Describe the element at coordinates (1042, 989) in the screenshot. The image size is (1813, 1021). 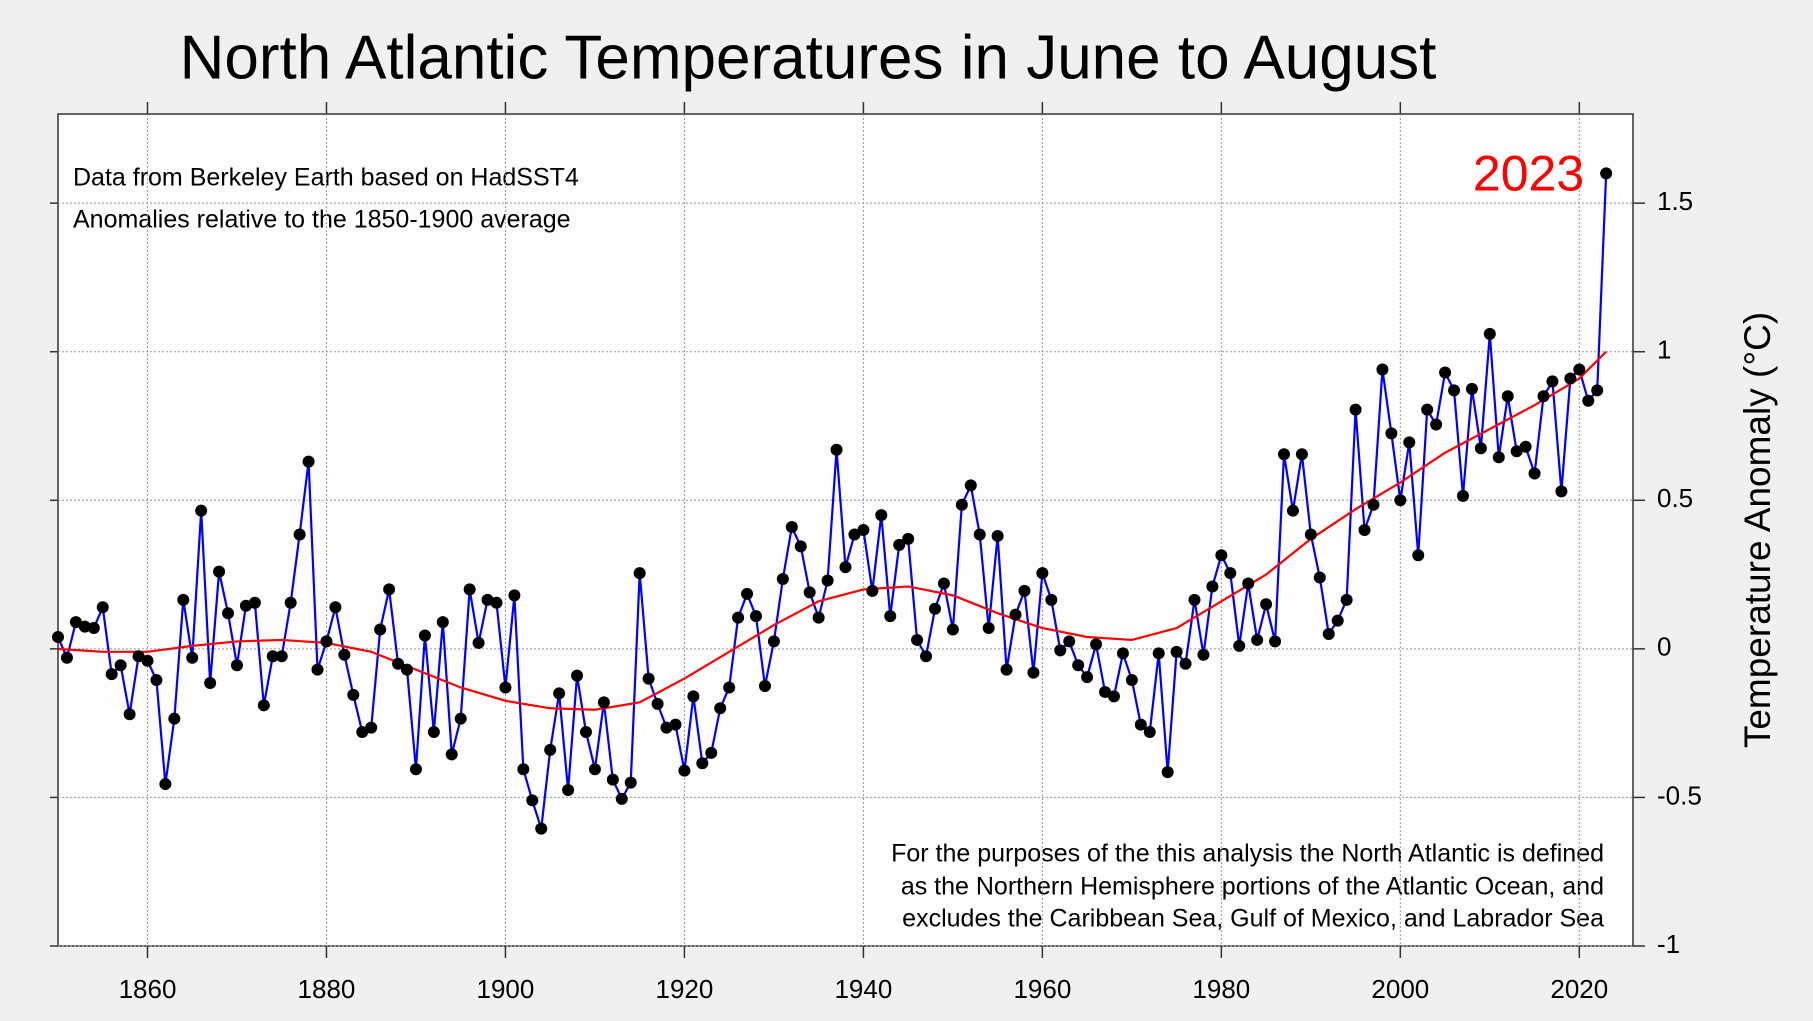
I see `x-tick-label: 1960` at that location.